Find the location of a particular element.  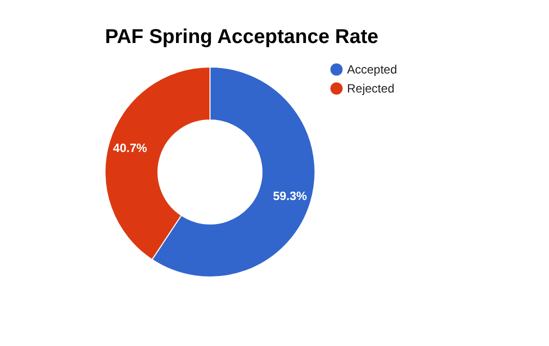

chart-title: PAF Spring Acceptance Rate is located at coordinates (241, 37).